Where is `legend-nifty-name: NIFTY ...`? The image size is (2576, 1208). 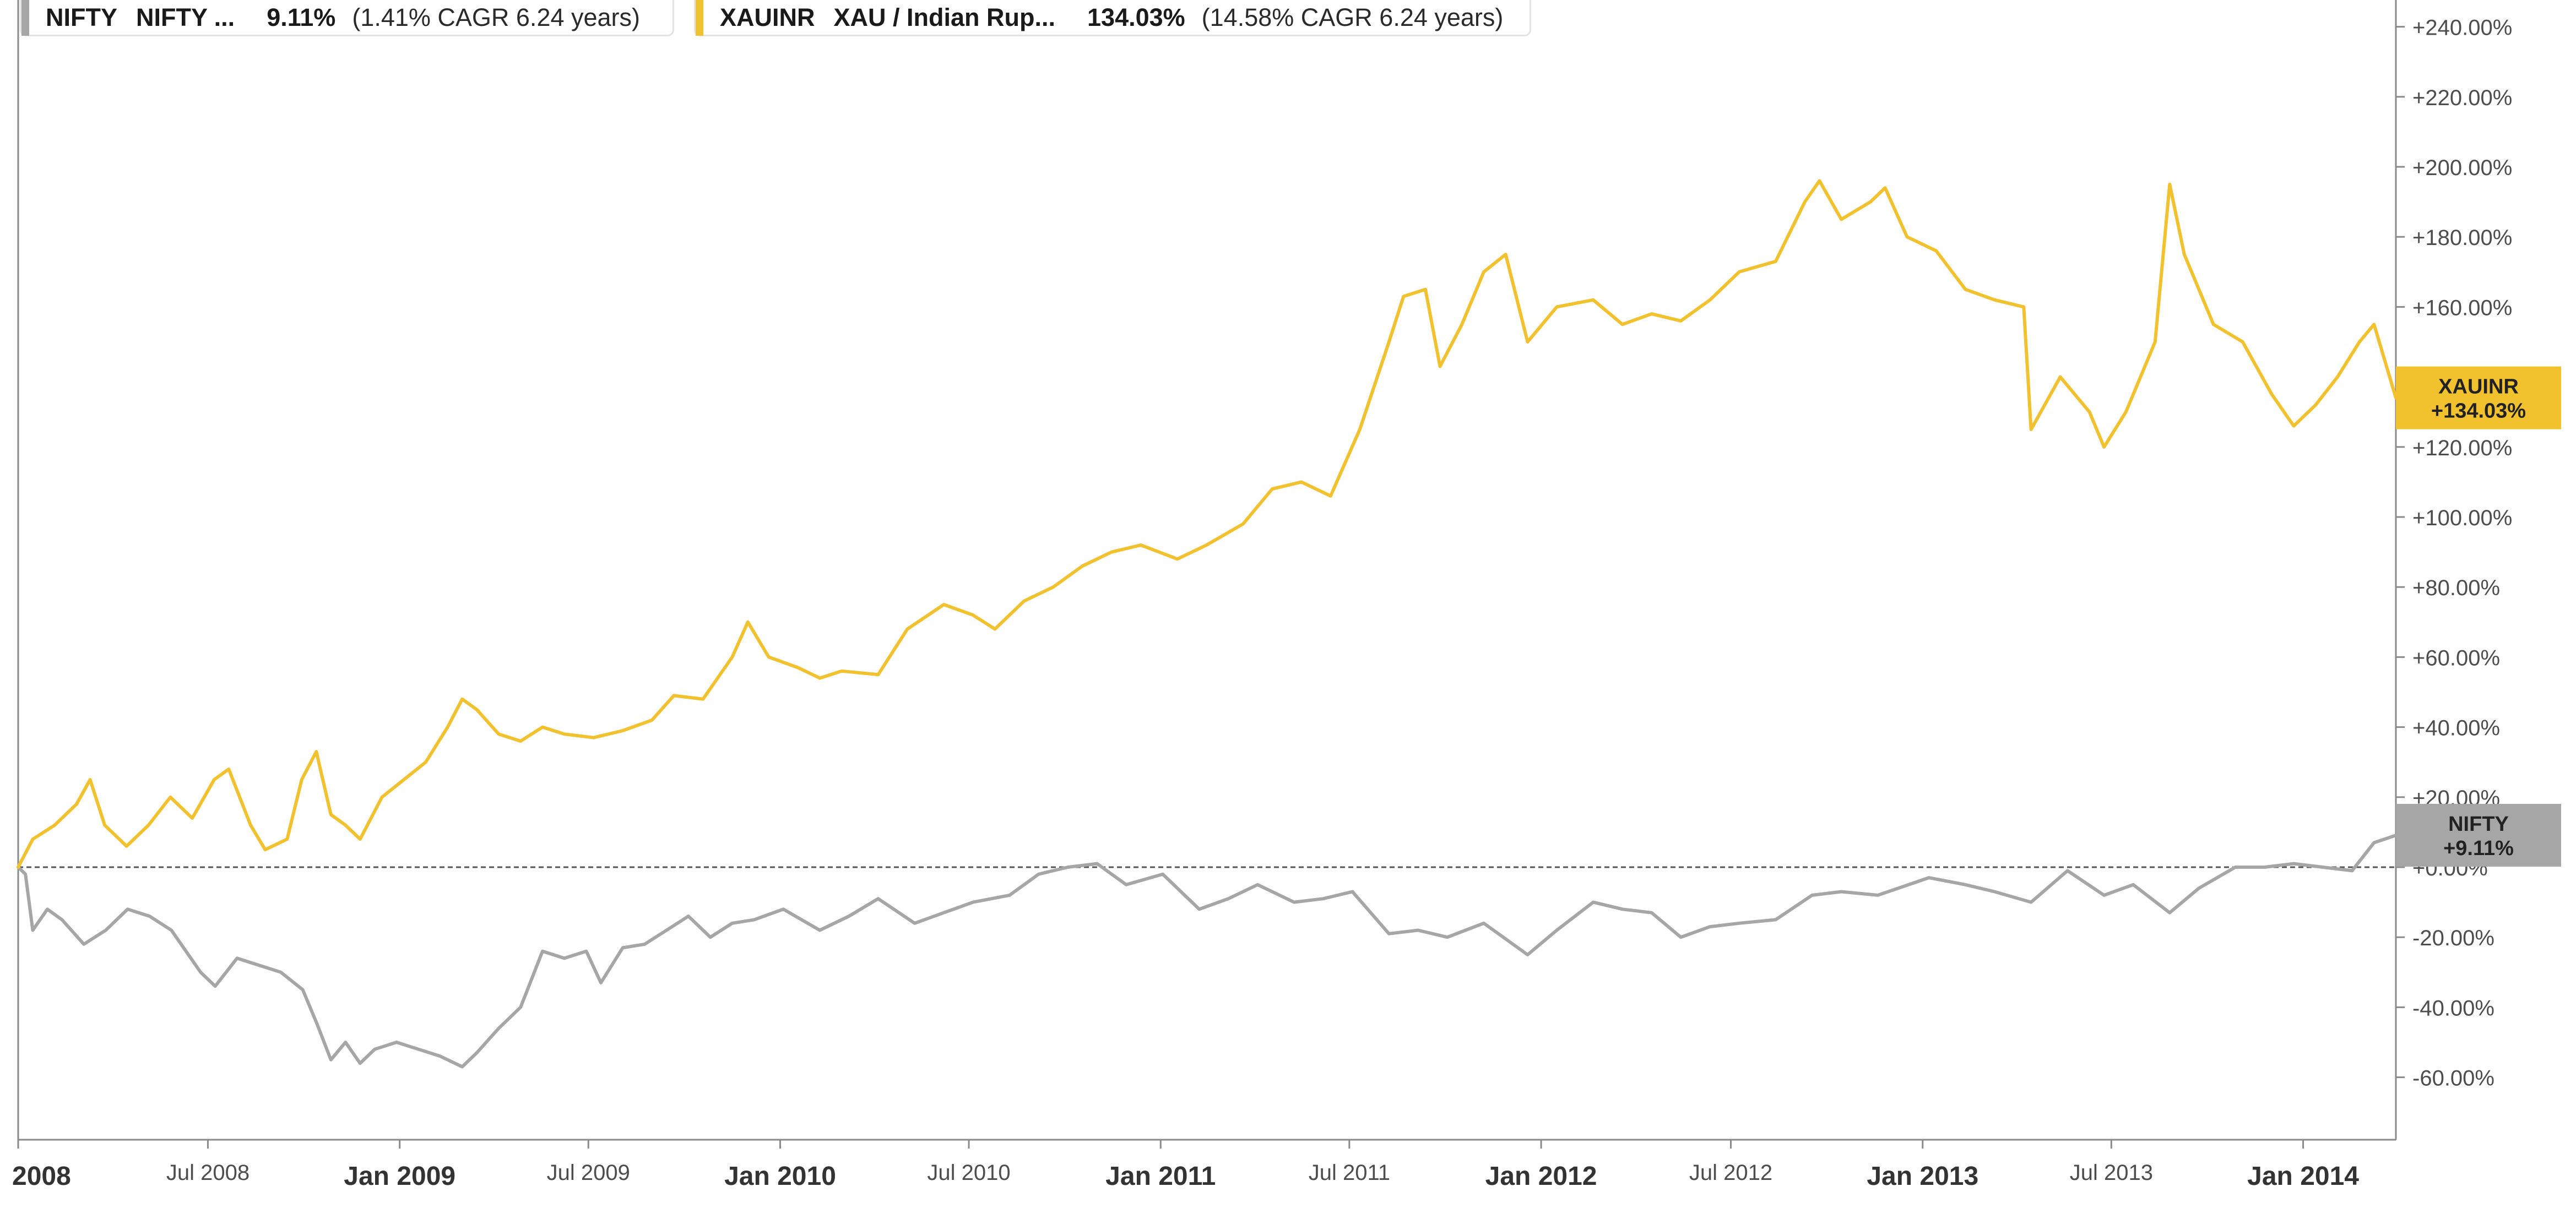
legend-nifty-name: NIFTY ... is located at coordinates (185, 17).